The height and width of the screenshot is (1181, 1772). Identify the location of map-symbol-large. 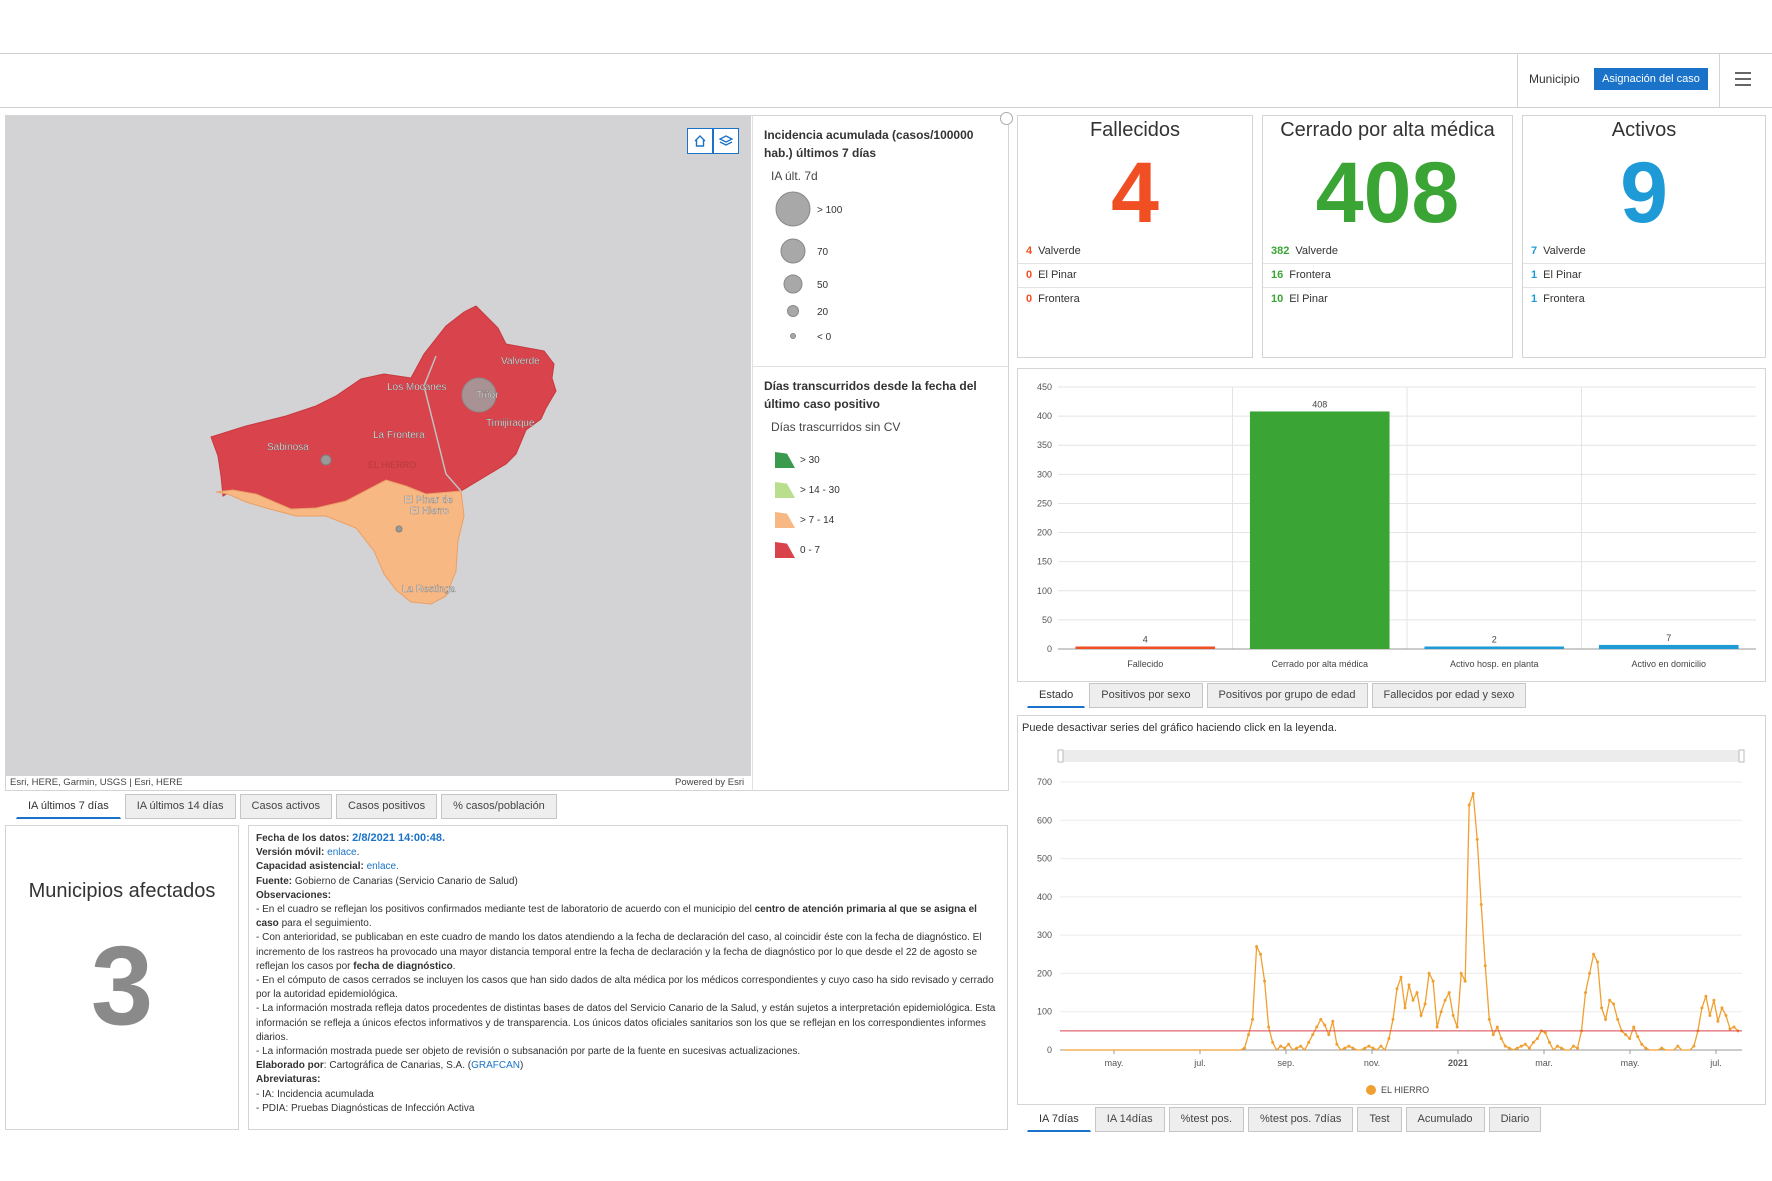
(479, 395).